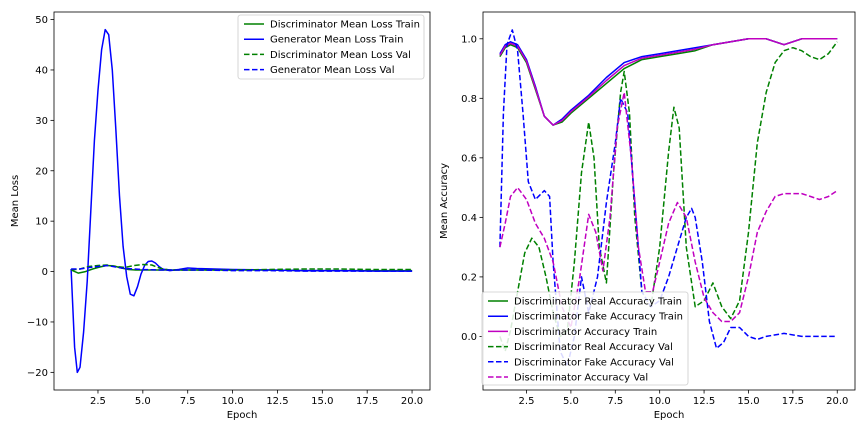 The image size is (864, 432). What do you see at coordinates (581, 378) in the screenshot?
I see `legend-label-5: Discriminator Accuracy Val` at bounding box center [581, 378].